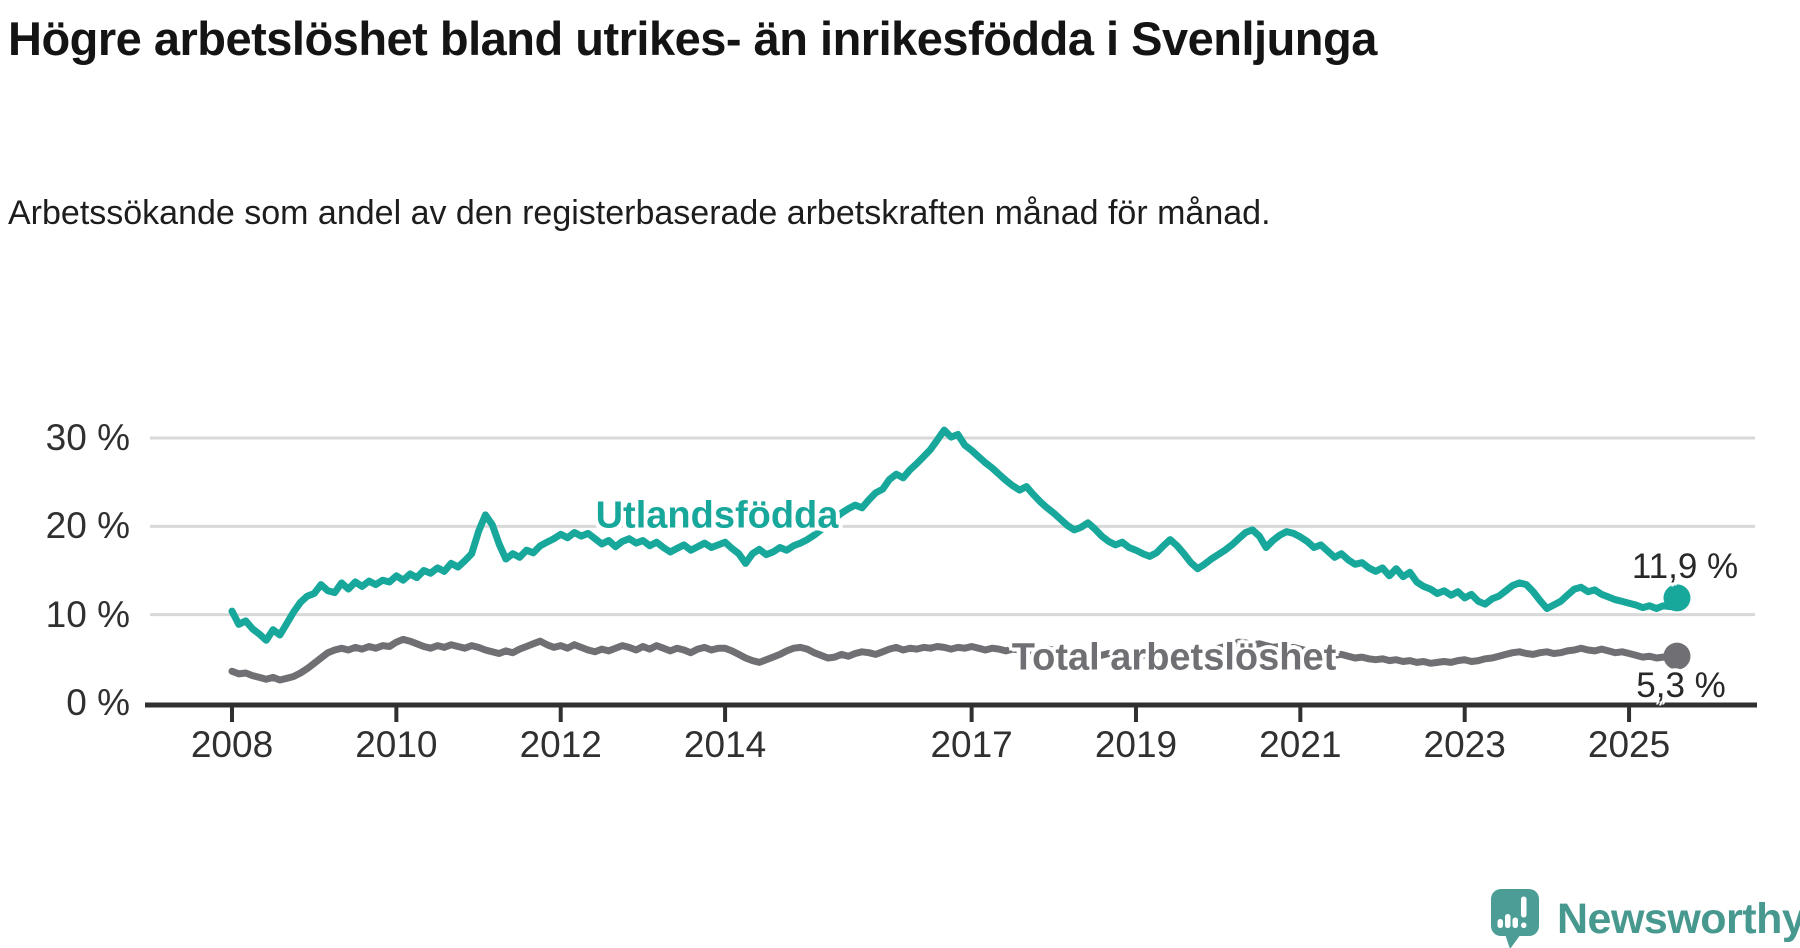 This screenshot has width=1800, height=948. What do you see at coordinates (396, 744) in the screenshot?
I see `x-tick-label-2010: 2010` at bounding box center [396, 744].